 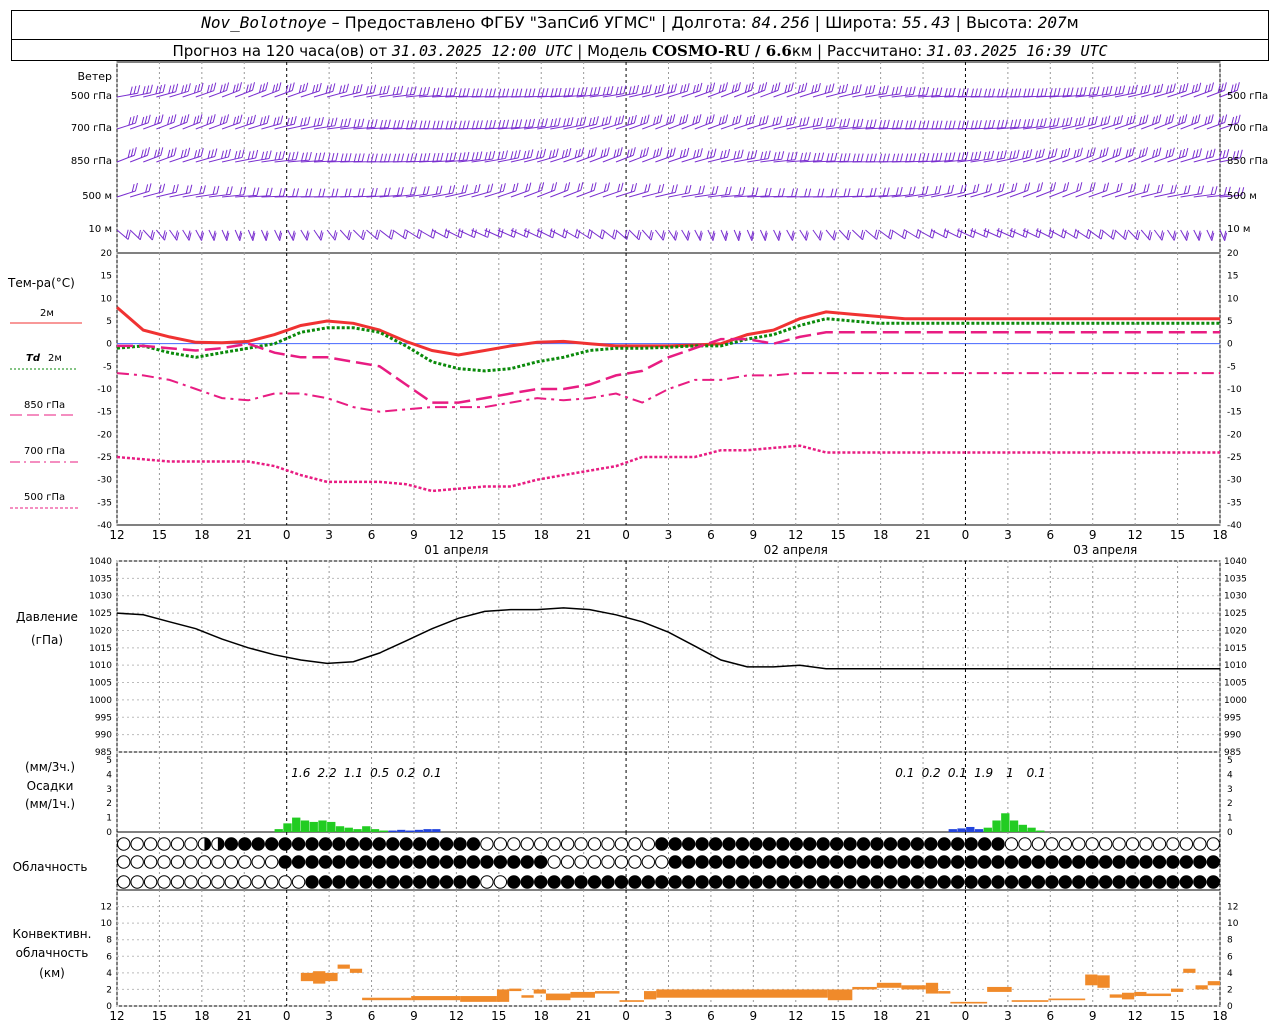 What do you see at coordinates (353, 773) in the screenshot?
I see `precip-total-label-2: 1.1` at bounding box center [353, 773].